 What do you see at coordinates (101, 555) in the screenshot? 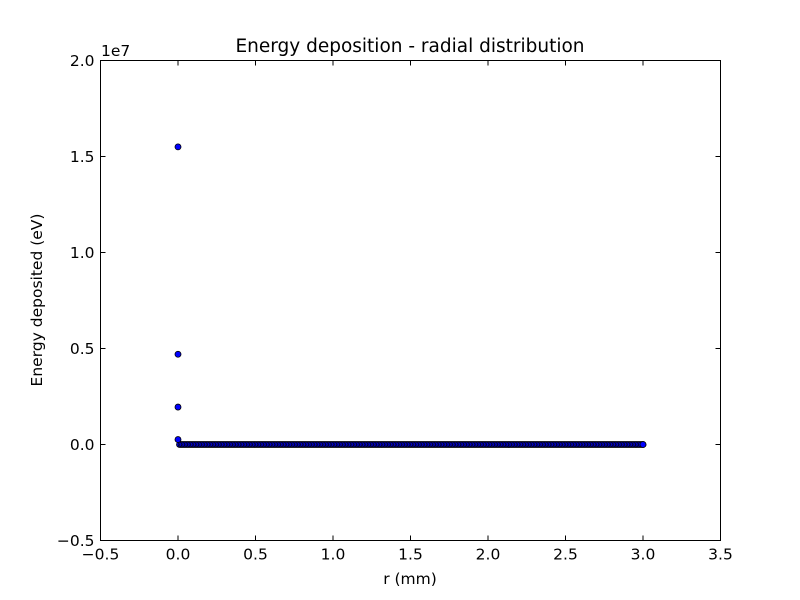
I see `x-tick-label: −0.5` at bounding box center [101, 555].